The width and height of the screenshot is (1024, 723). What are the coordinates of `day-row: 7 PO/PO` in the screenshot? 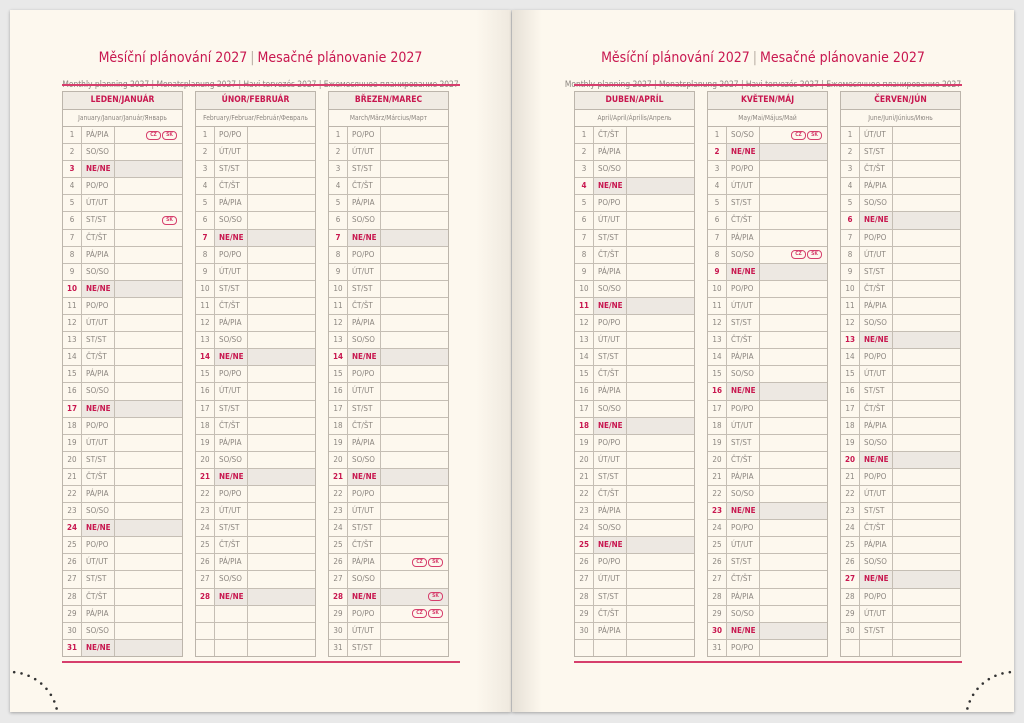 It's located at (900, 238).